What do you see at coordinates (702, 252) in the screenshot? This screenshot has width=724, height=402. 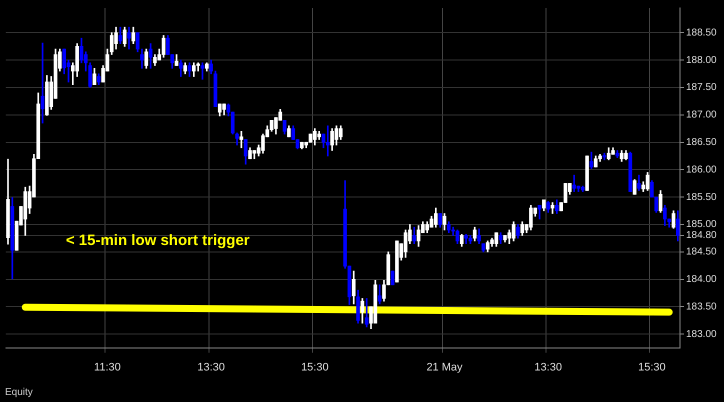 I see `y-tick-label: 184.50` at bounding box center [702, 252].